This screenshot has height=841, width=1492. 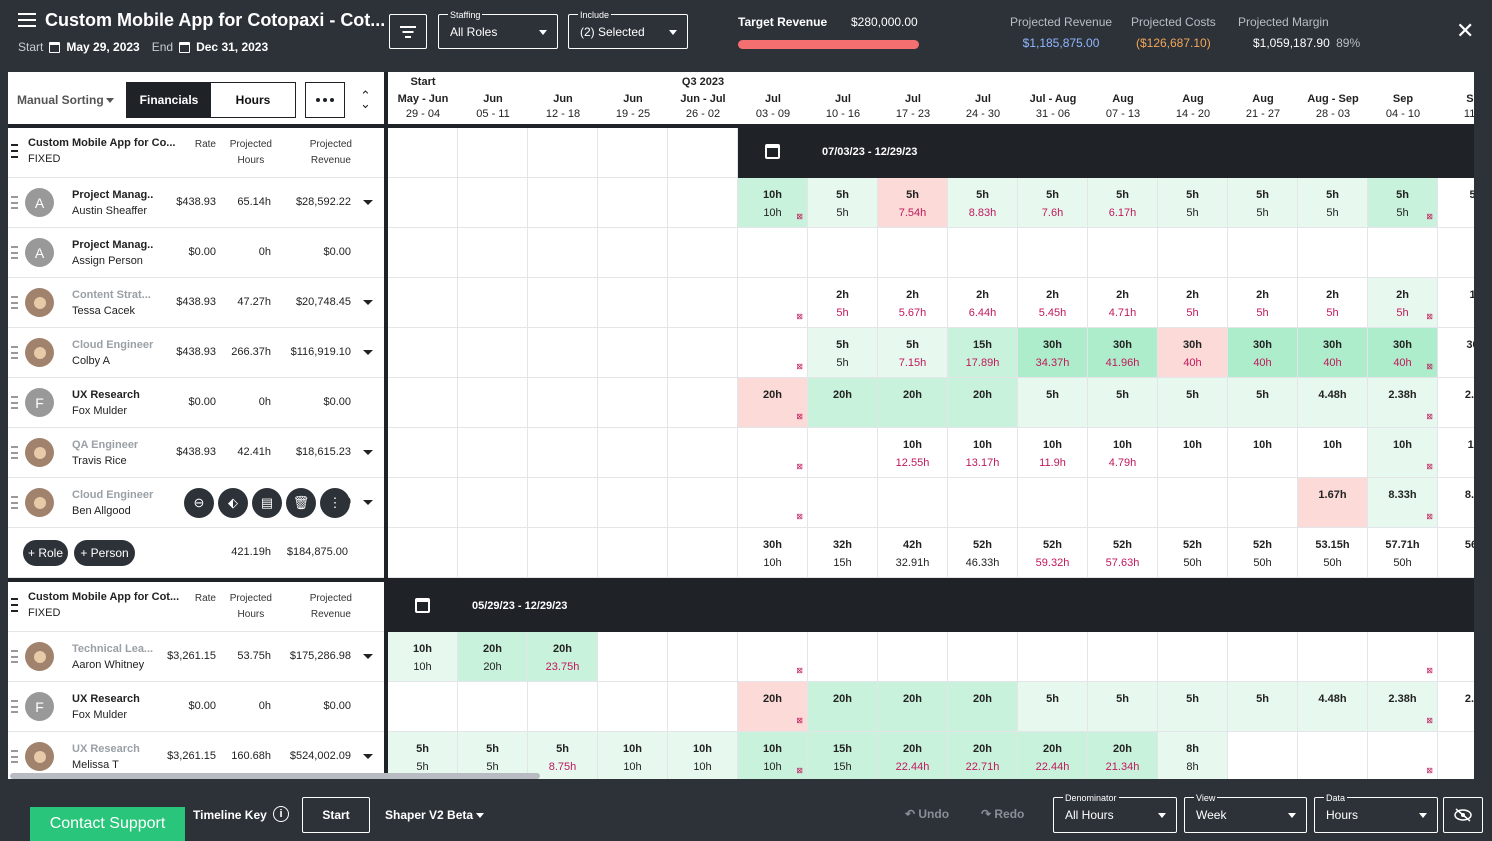 I want to click on person-name: Ben Allgood, so click(x=101, y=511).